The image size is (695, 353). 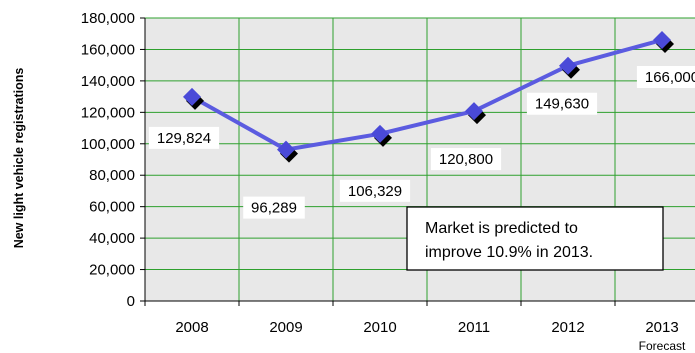 I want to click on y-tick-label: 20,000, so click(x=112, y=270).